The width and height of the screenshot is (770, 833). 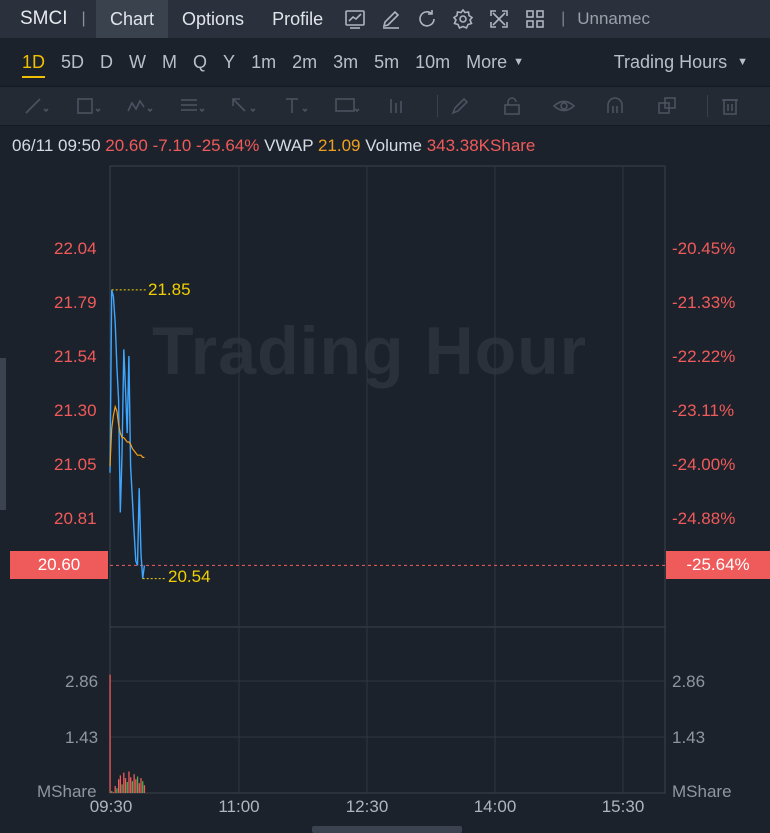 I want to click on more-label: More, so click(x=487, y=61).